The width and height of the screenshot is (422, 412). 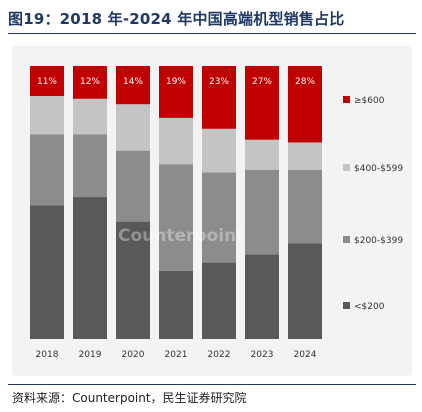 I want to click on bar-segment-2022-s0, so click(x=219, y=300).